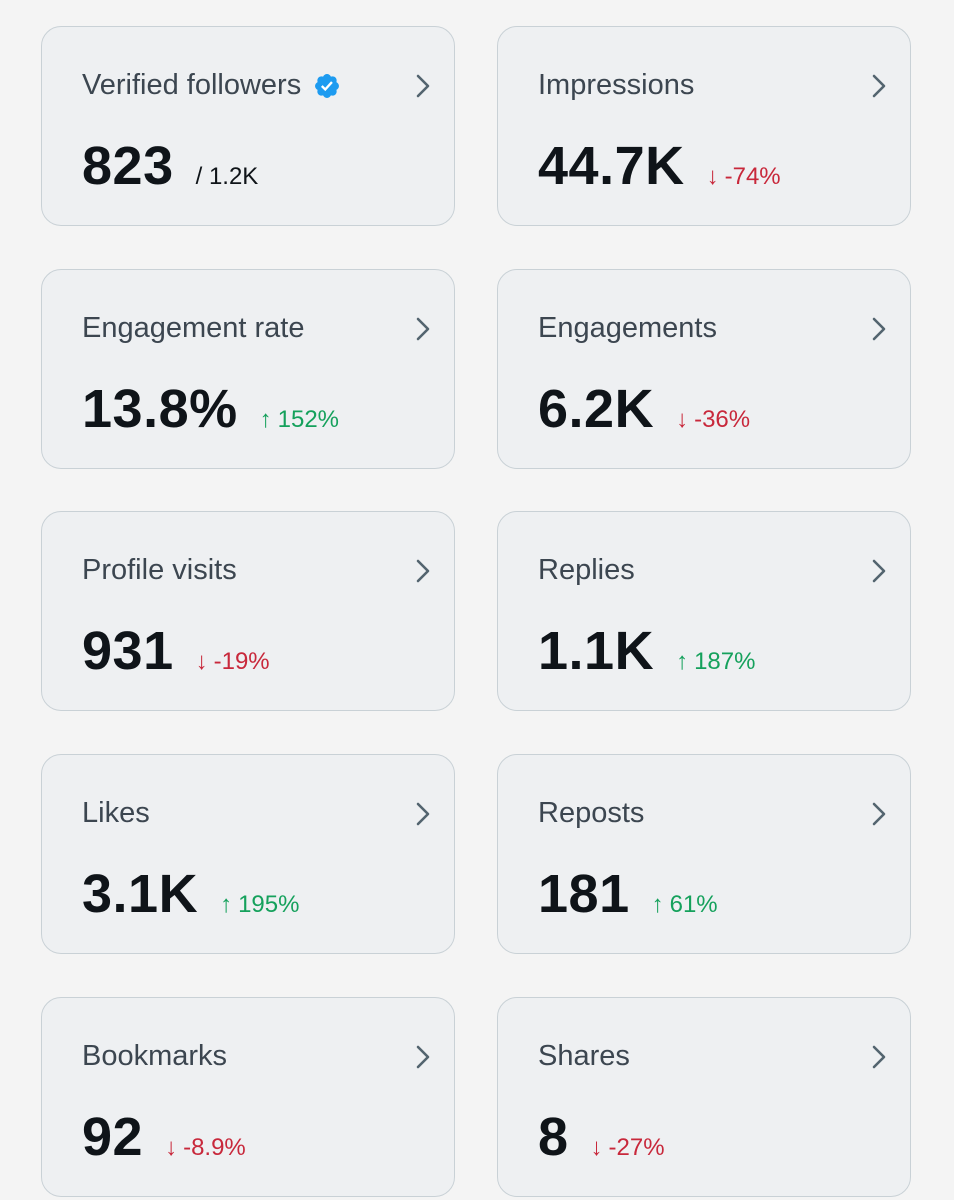  I want to click on value-row: 1.1K ↑ 187%, so click(646, 651).